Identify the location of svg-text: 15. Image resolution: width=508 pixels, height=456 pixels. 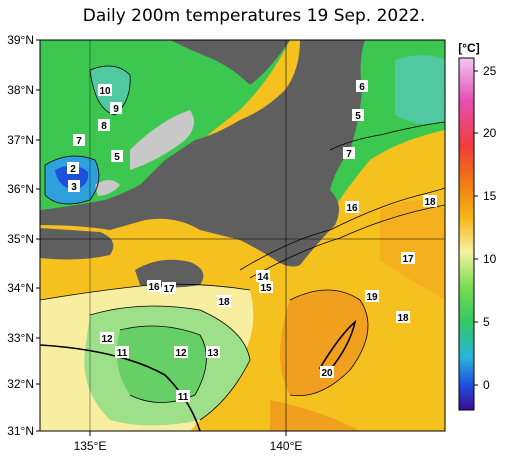
(266, 288).